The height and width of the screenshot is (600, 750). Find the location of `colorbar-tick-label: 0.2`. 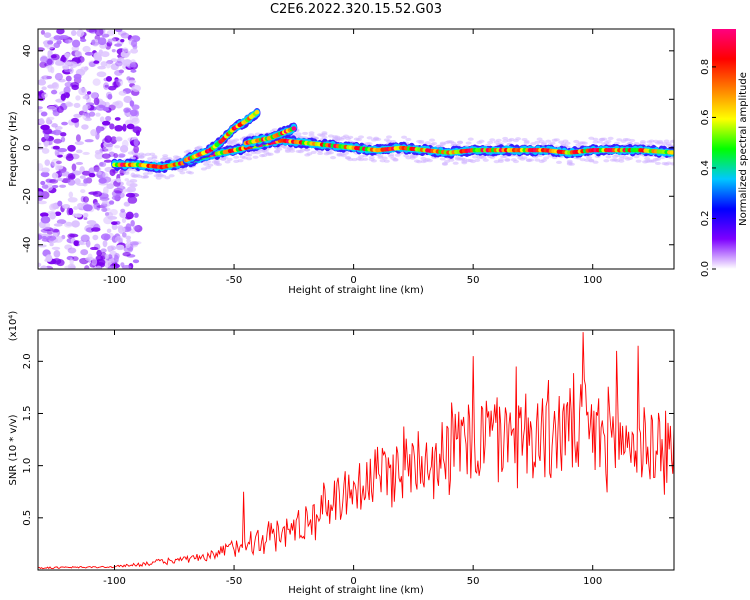

colorbar-tick-label: 0.2 is located at coordinates (705, 219).